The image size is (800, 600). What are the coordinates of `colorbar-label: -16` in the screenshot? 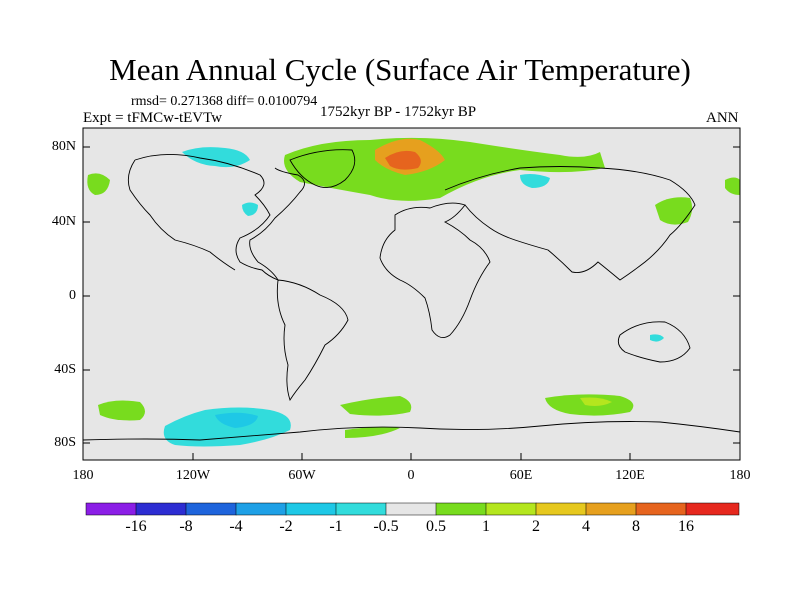 It's located at (136, 526).